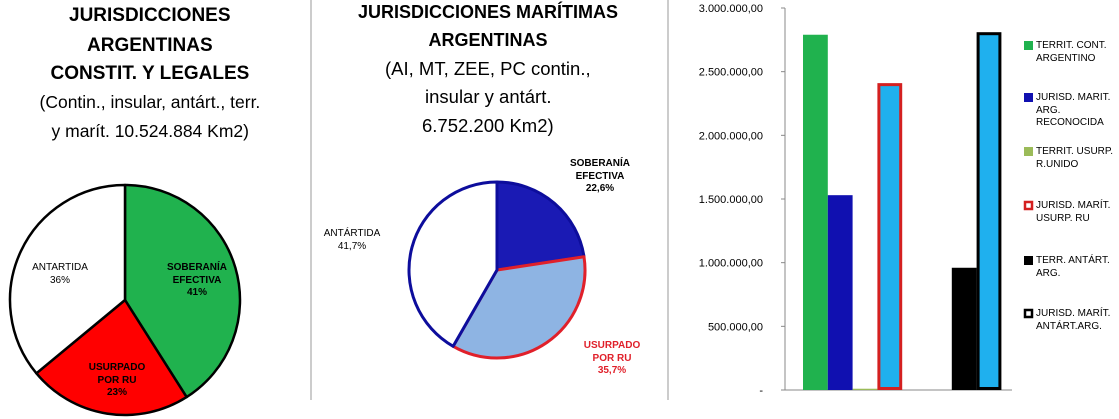 The height and width of the screenshot is (419, 1119). Describe the element at coordinates (600, 188) in the screenshot. I see `slice-value: 22,6%` at that location.